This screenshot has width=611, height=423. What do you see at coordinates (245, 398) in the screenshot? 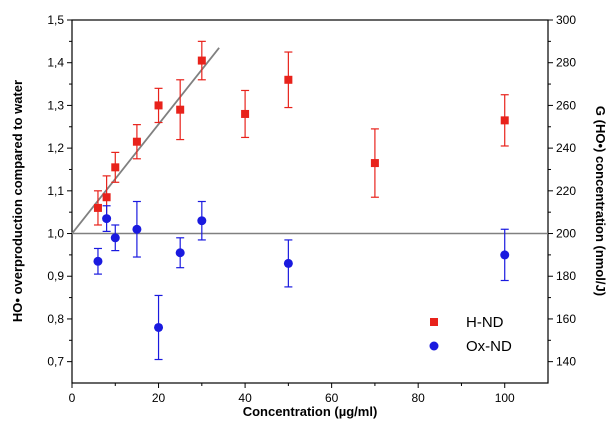
I see `x-tick-label: 40` at bounding box center [245, 398].